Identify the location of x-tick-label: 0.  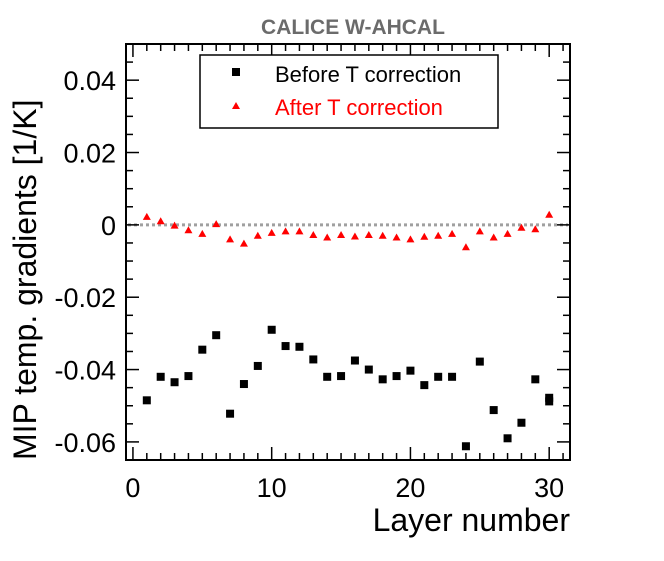
(132, 488).